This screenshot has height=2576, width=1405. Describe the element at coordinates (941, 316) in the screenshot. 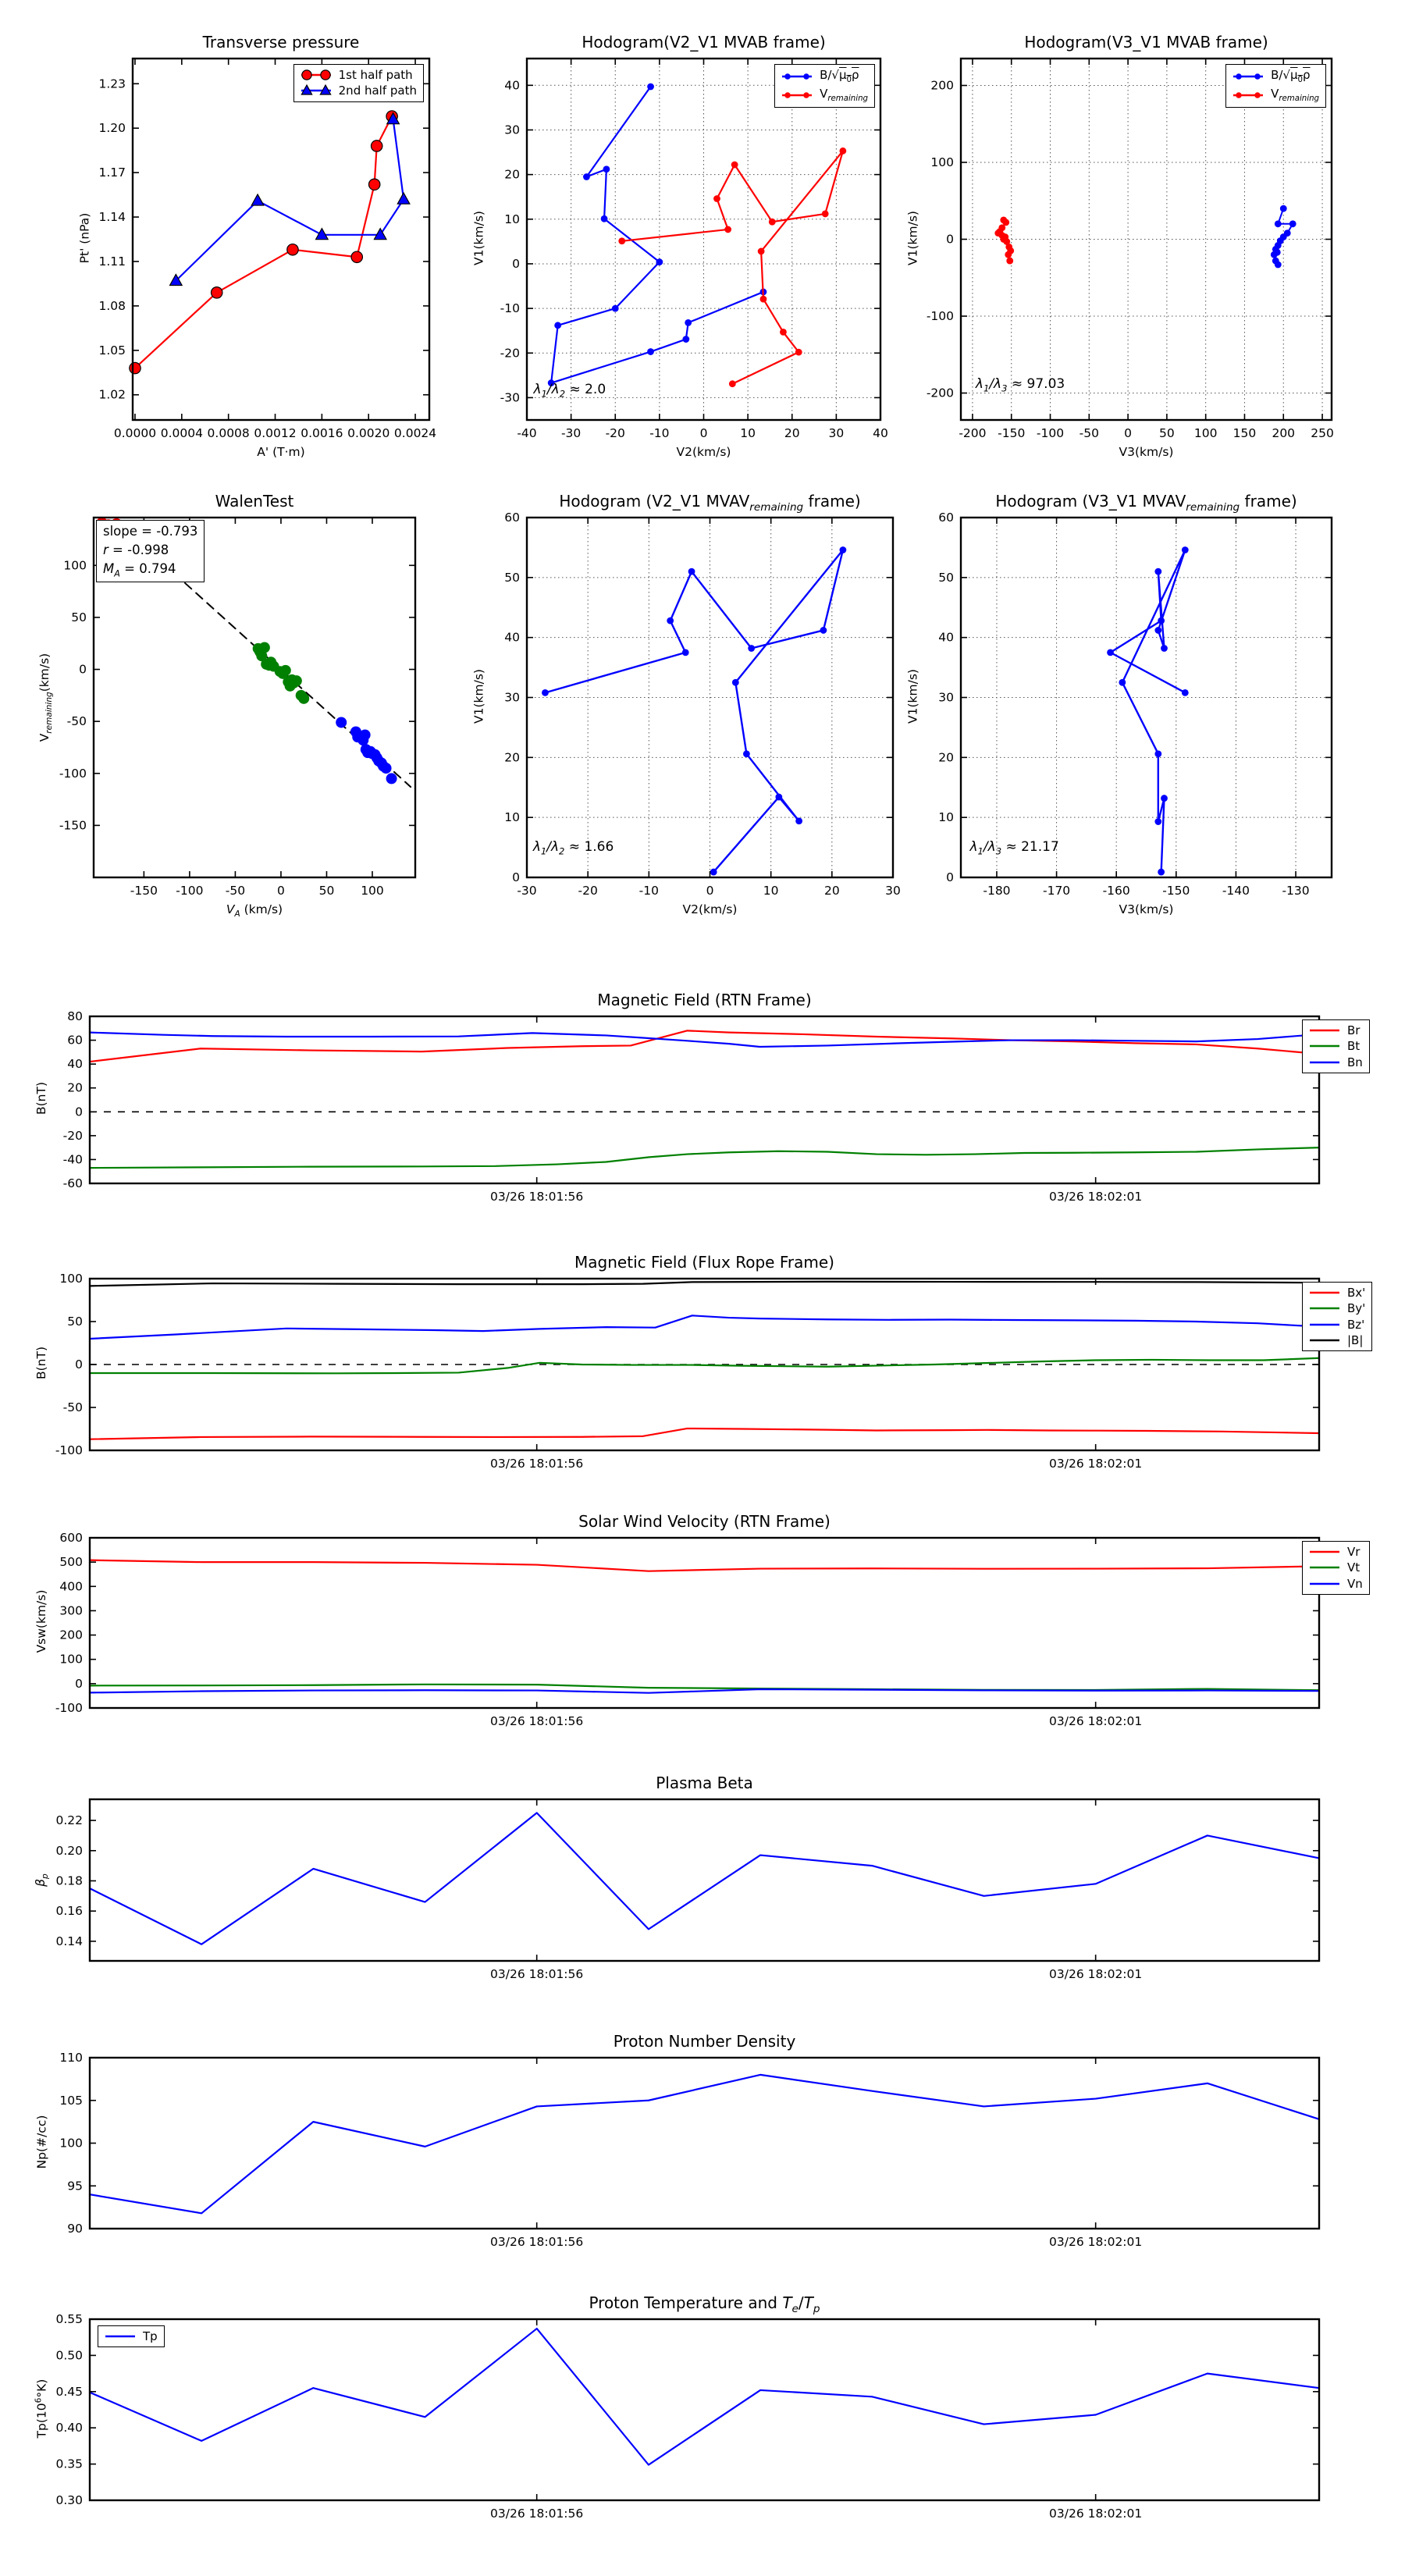

I see `hodogram-v3v1-mvab-ytick: -100` at that location.